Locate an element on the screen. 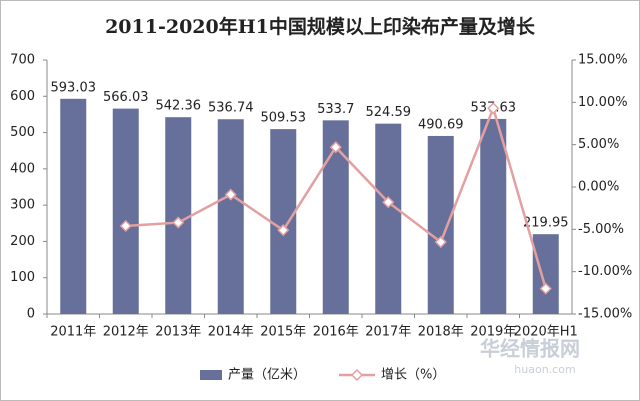 The height and width of the screenshot is (401, 640). y-tick-label: 600 is located at coordinates (22, 96).